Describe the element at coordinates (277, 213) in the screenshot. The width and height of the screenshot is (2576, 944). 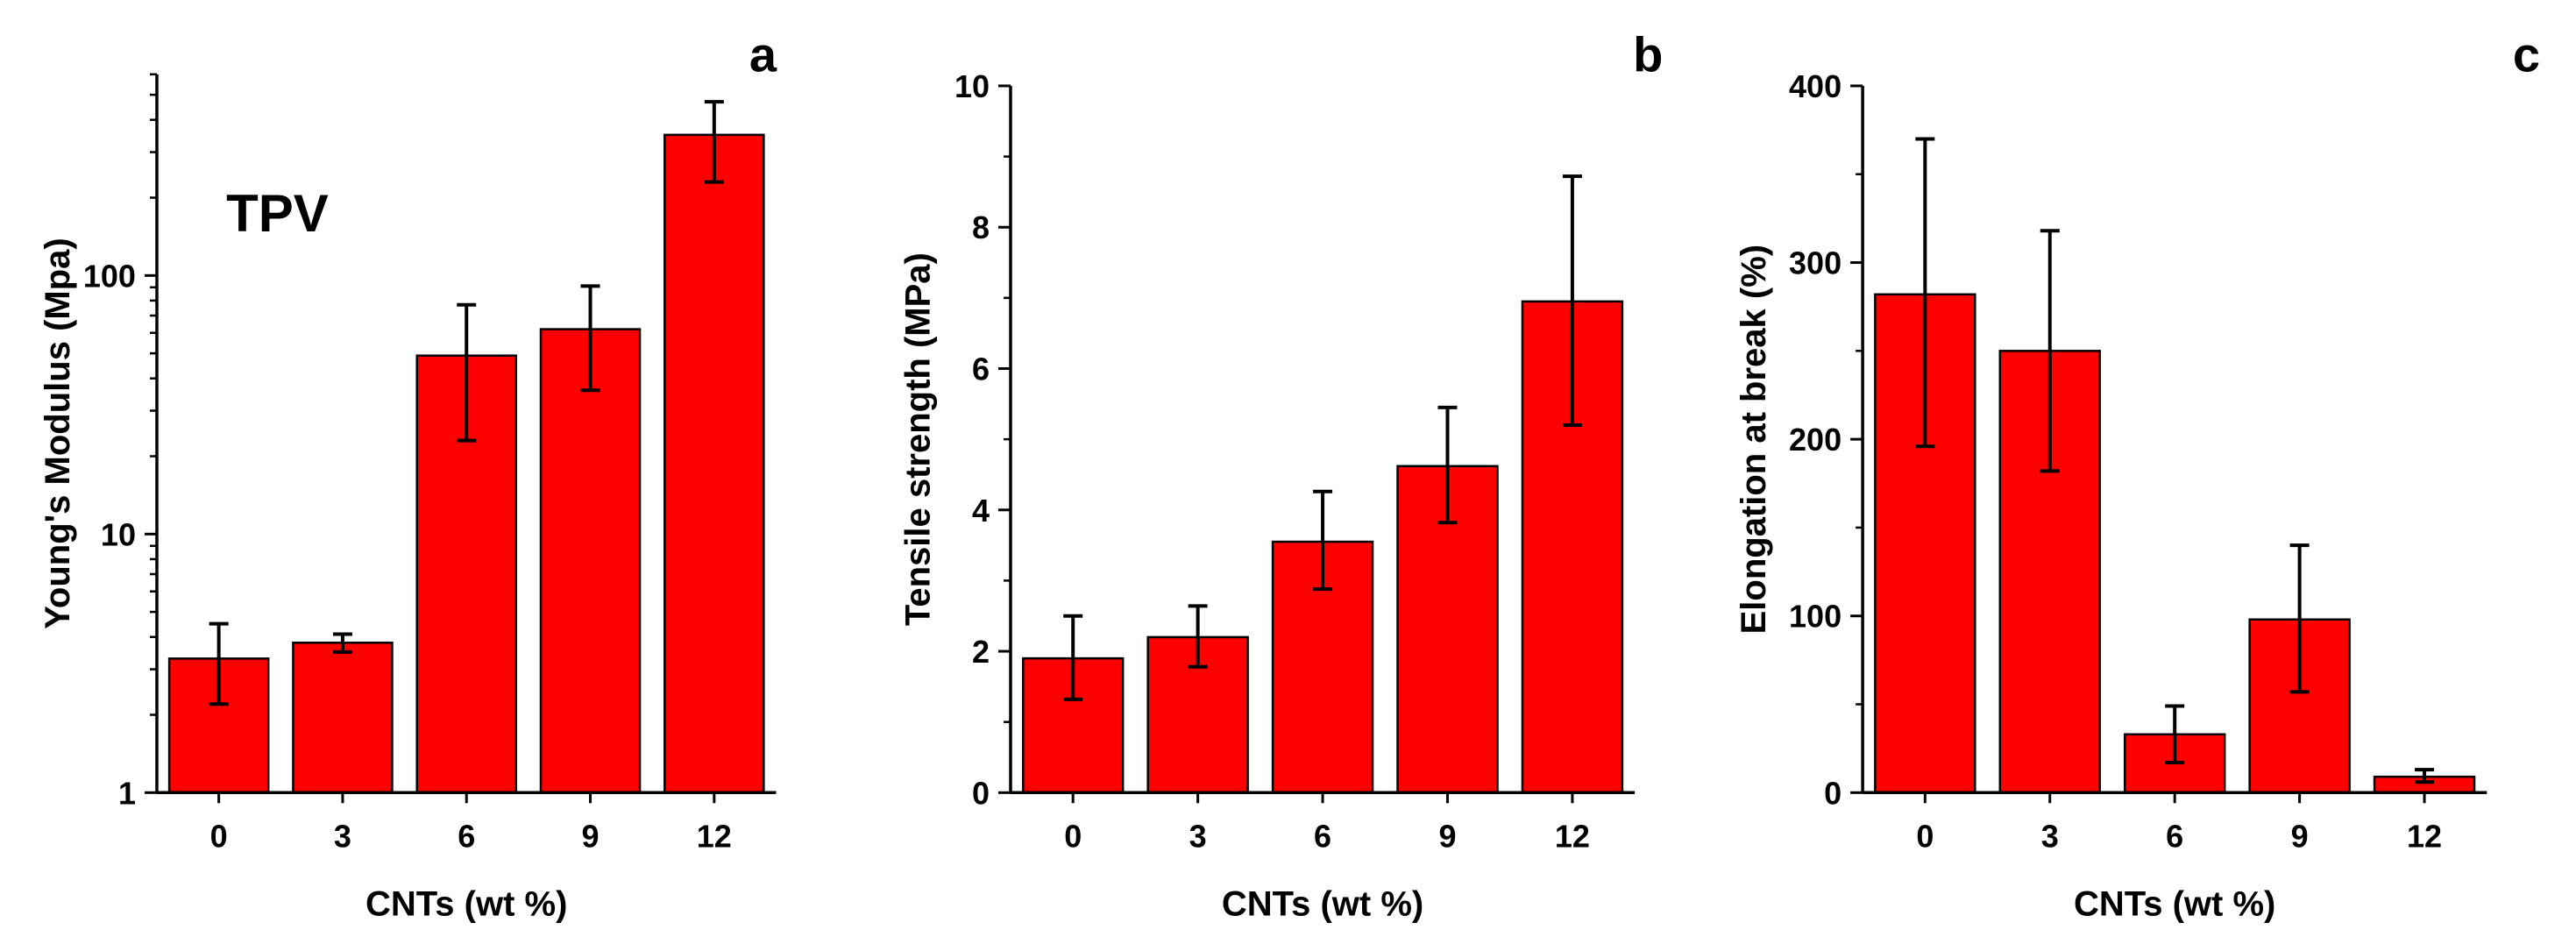
I see `annotation-label: TPV` at that location.